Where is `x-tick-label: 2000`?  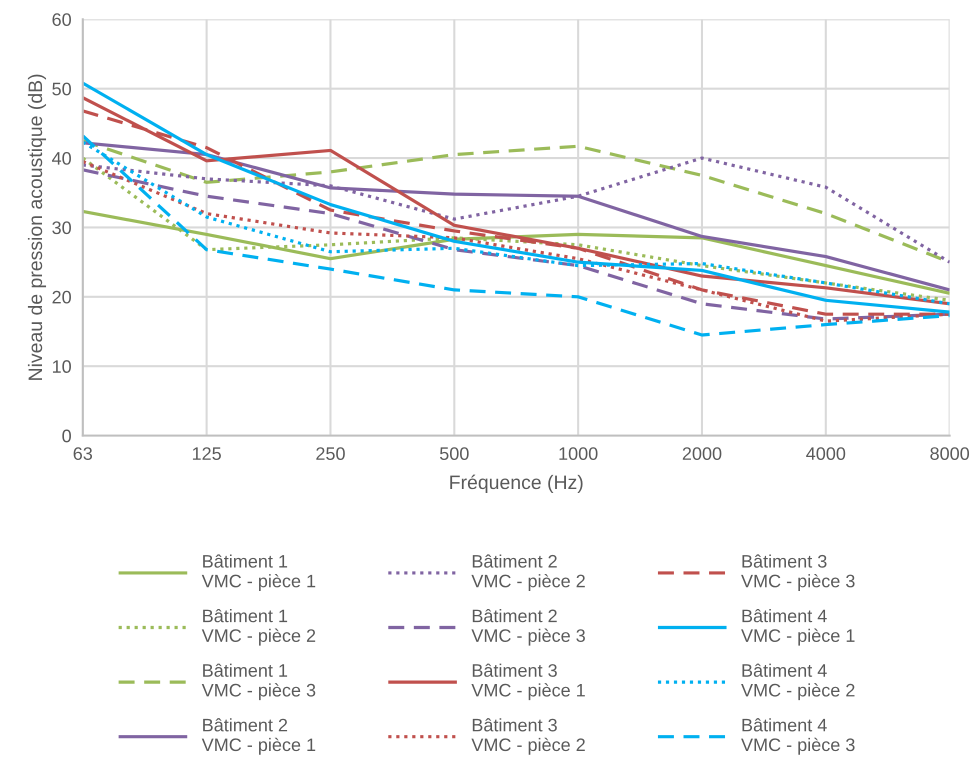
x-tick-label: 2000 is located at coordinates (702, 453).